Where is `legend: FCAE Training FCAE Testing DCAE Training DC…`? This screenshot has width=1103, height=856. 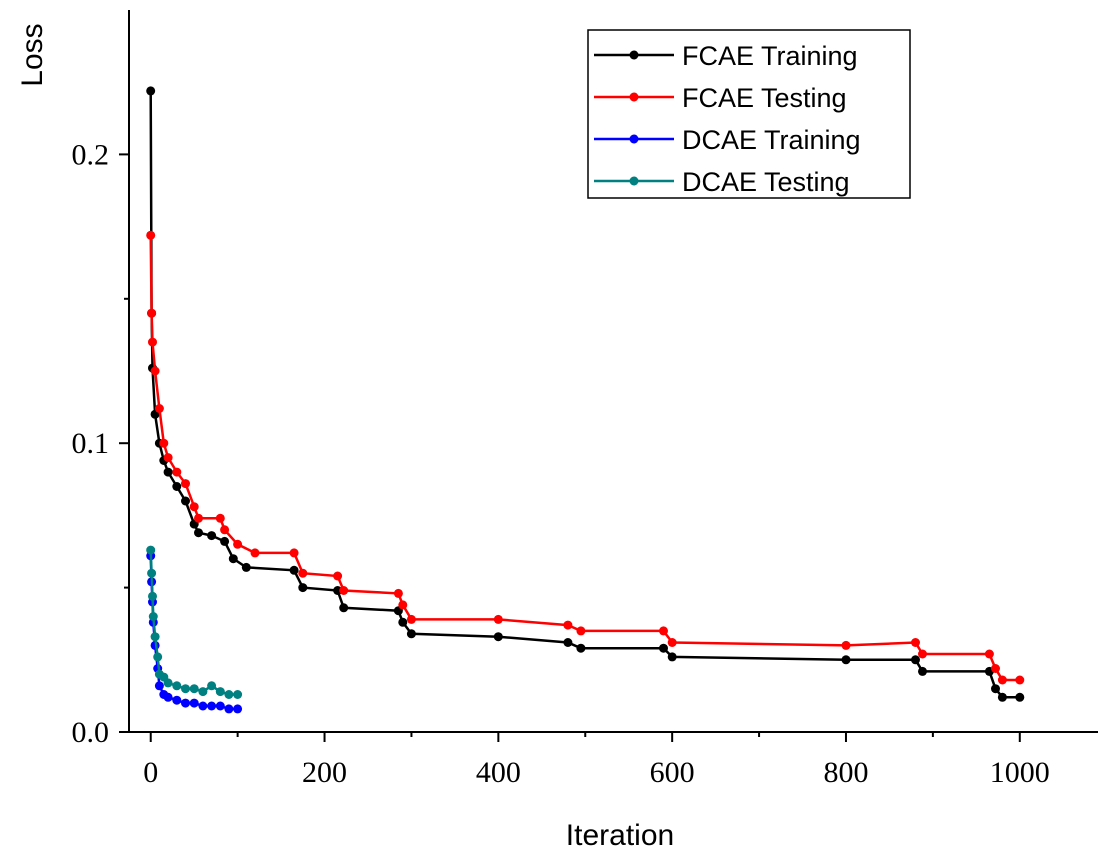 legend: FCAE Training FCAE Testing DCAE Training DC… is located at coordinates (749, 114).